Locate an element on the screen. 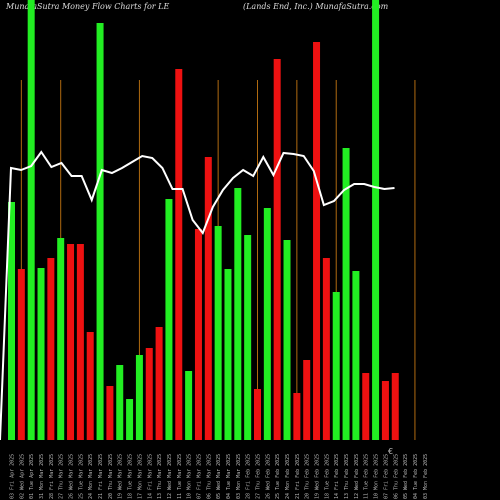 The height and width of the screenshot is (500, 500). chart-title: MunafaSutra Money Flow Charts for LE is located at coordinates (88, 6).